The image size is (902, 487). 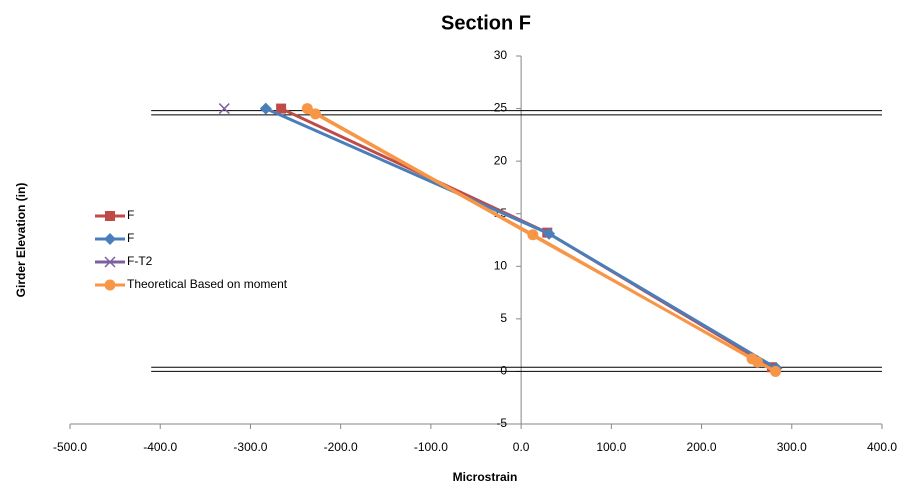 I want to click on x-tick-label: -100.0, so click(x=431, y=447).